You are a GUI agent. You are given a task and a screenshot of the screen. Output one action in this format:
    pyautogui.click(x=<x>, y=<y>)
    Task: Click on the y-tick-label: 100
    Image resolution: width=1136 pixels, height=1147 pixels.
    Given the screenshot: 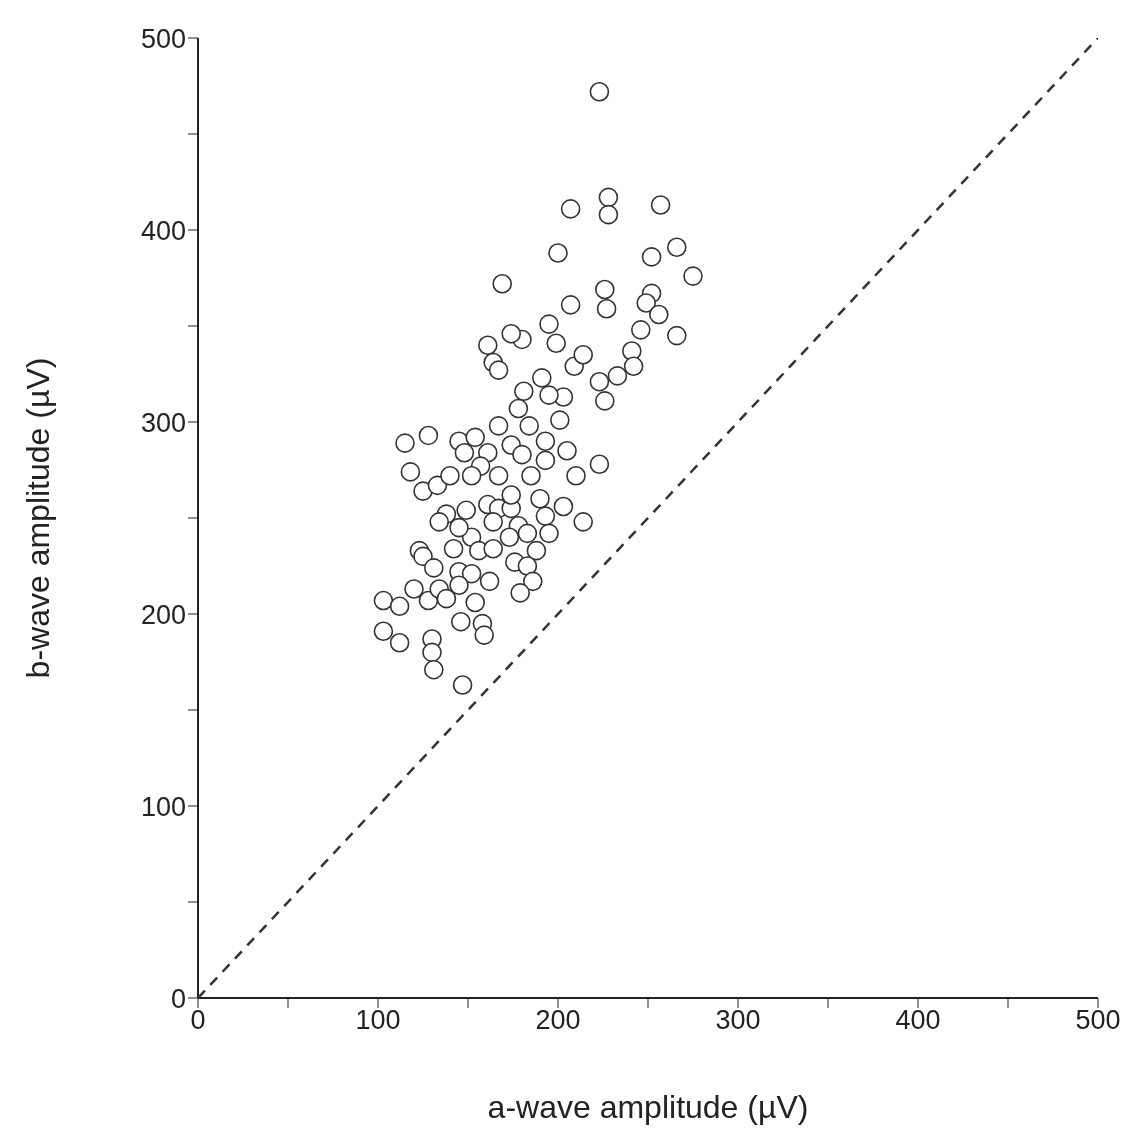 What is the action you would take?
    pyautogui.click(x=163, y=806)
    